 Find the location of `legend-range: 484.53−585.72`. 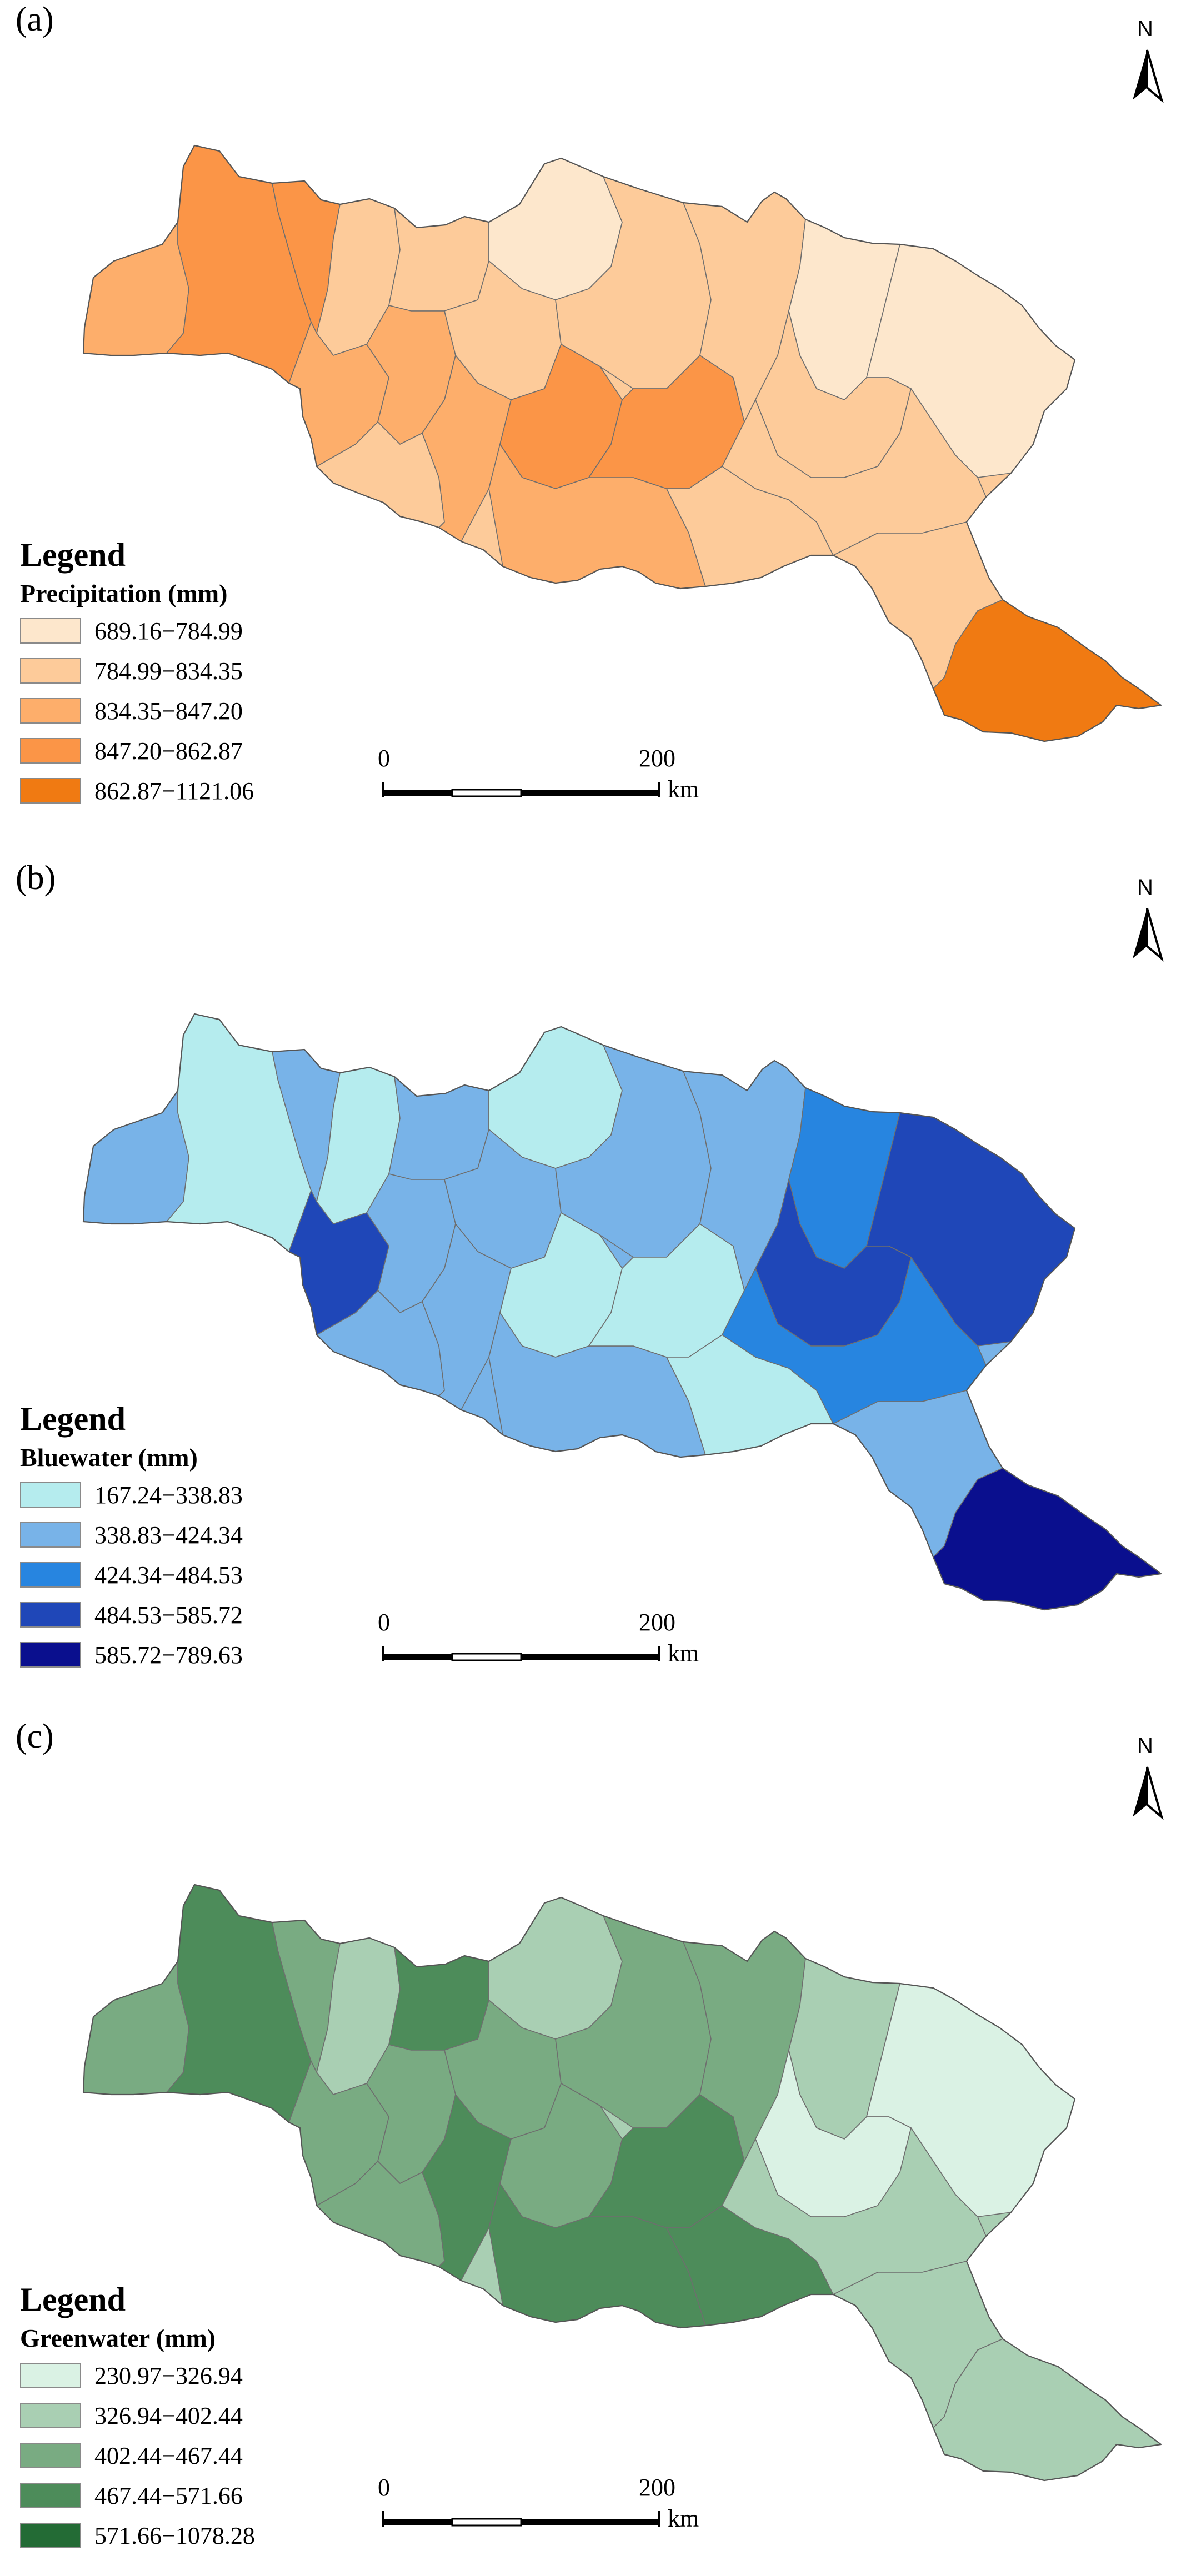

legend-range: 484.53−585.72 is located at coordinates (168, 1615).